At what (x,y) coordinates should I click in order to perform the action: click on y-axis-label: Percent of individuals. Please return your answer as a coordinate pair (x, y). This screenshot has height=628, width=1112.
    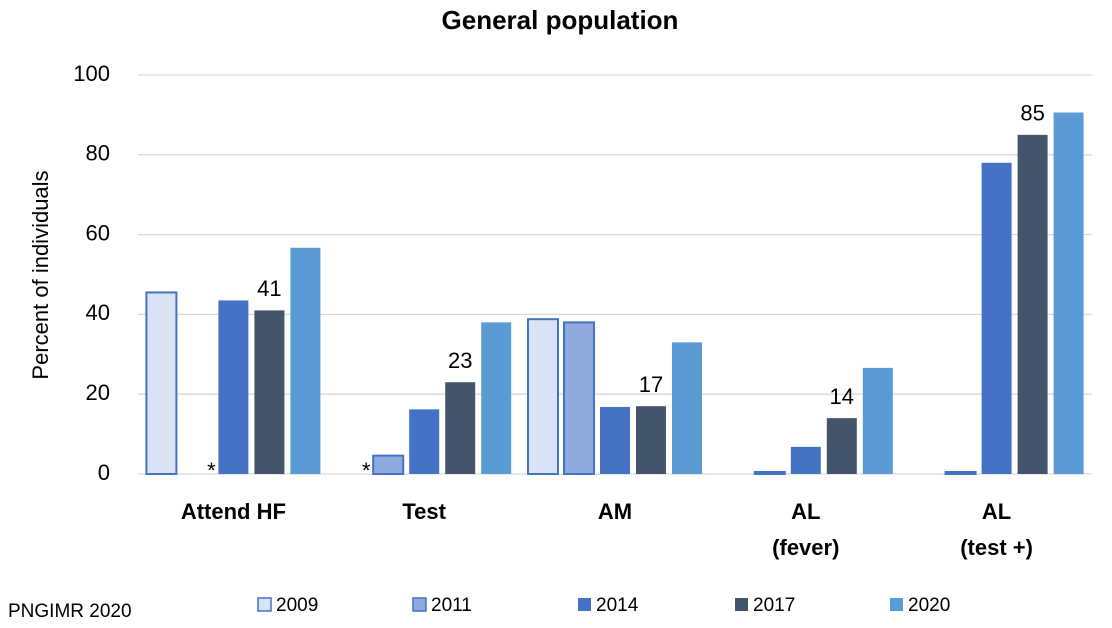
    Looking at the image, I should click on (40, 274).